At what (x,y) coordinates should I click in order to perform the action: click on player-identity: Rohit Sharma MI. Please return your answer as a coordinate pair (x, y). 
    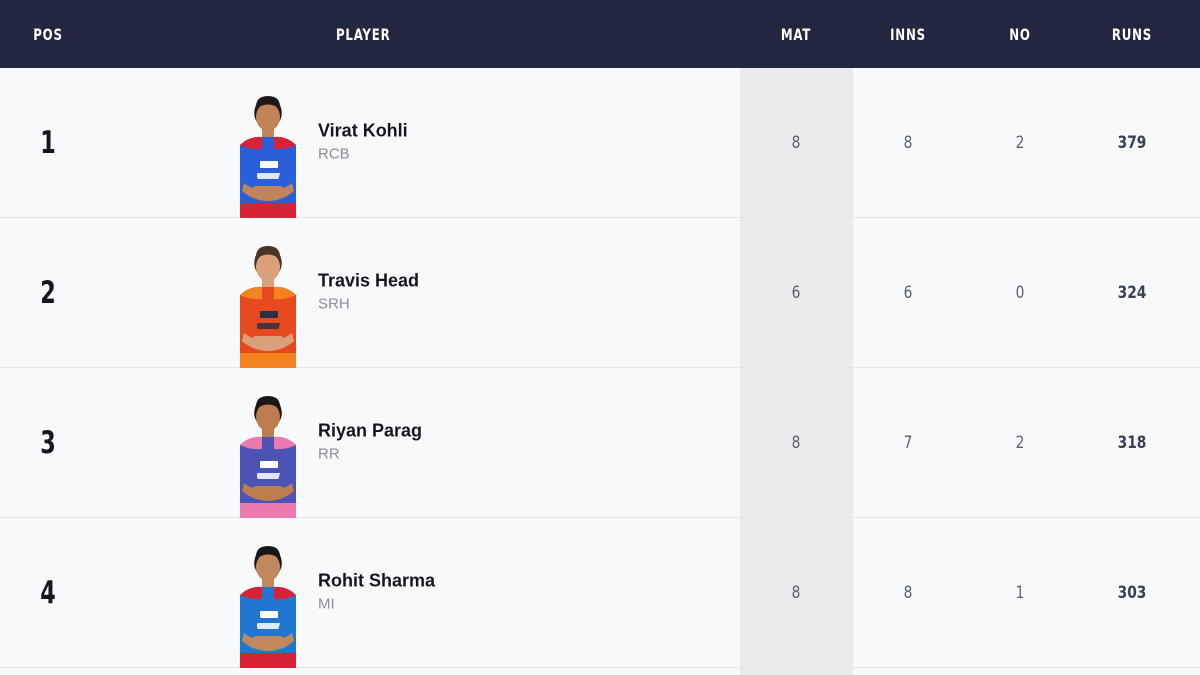
    Looking at the image, I should click on (376, 592).